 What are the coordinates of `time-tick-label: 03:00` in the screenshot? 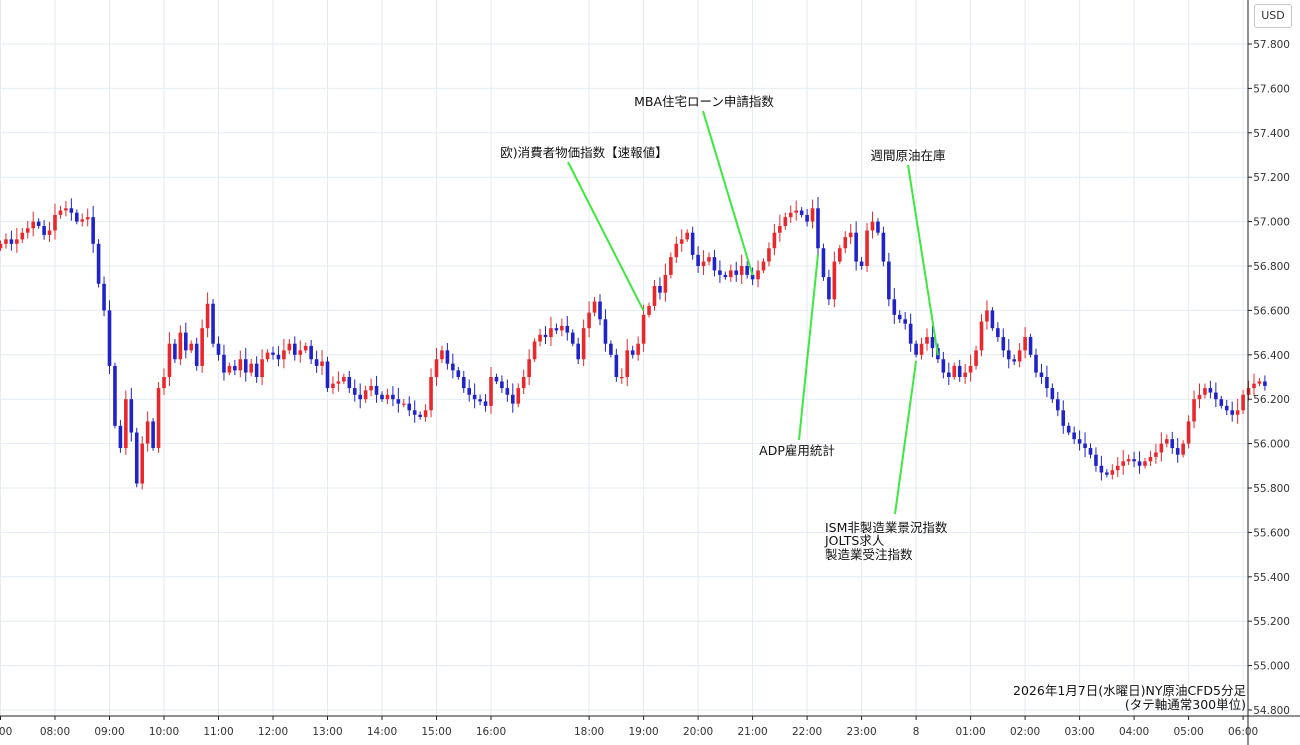 It's located at (1079, 732).